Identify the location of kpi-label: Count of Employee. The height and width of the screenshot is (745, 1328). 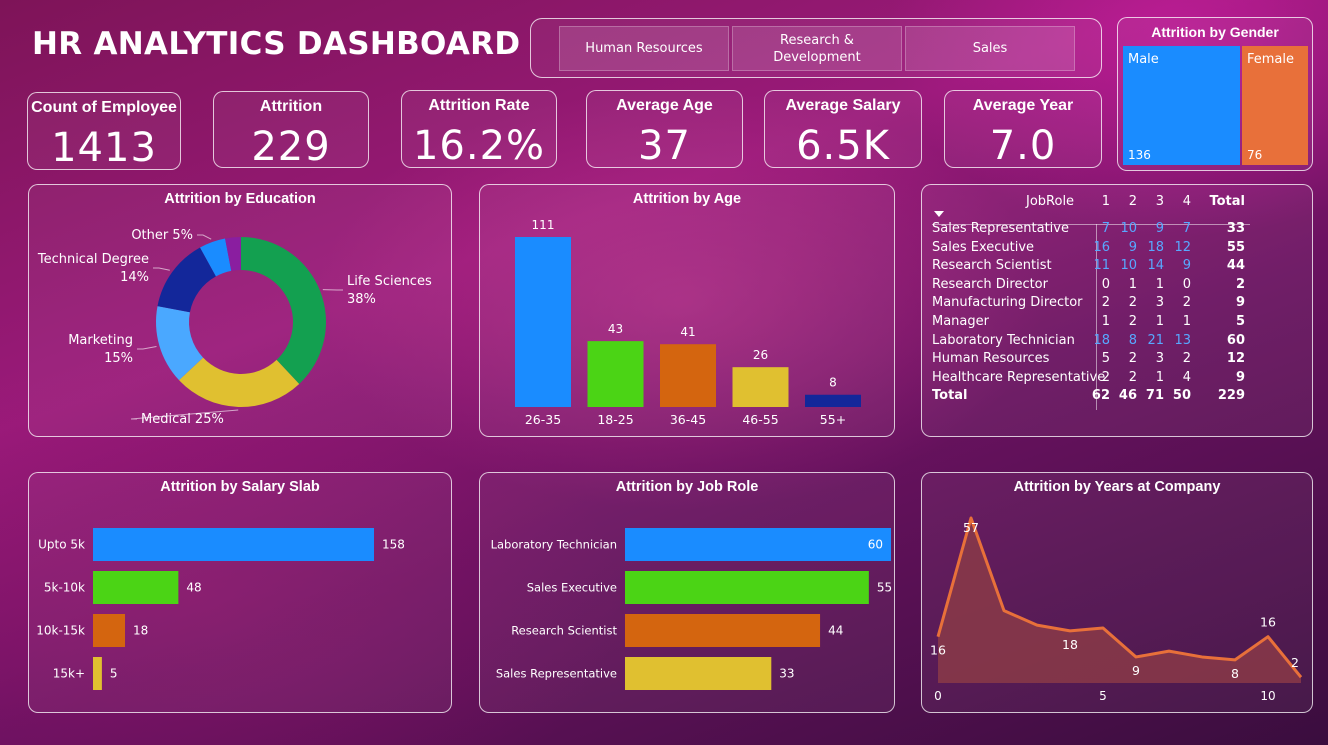
(104, 107).